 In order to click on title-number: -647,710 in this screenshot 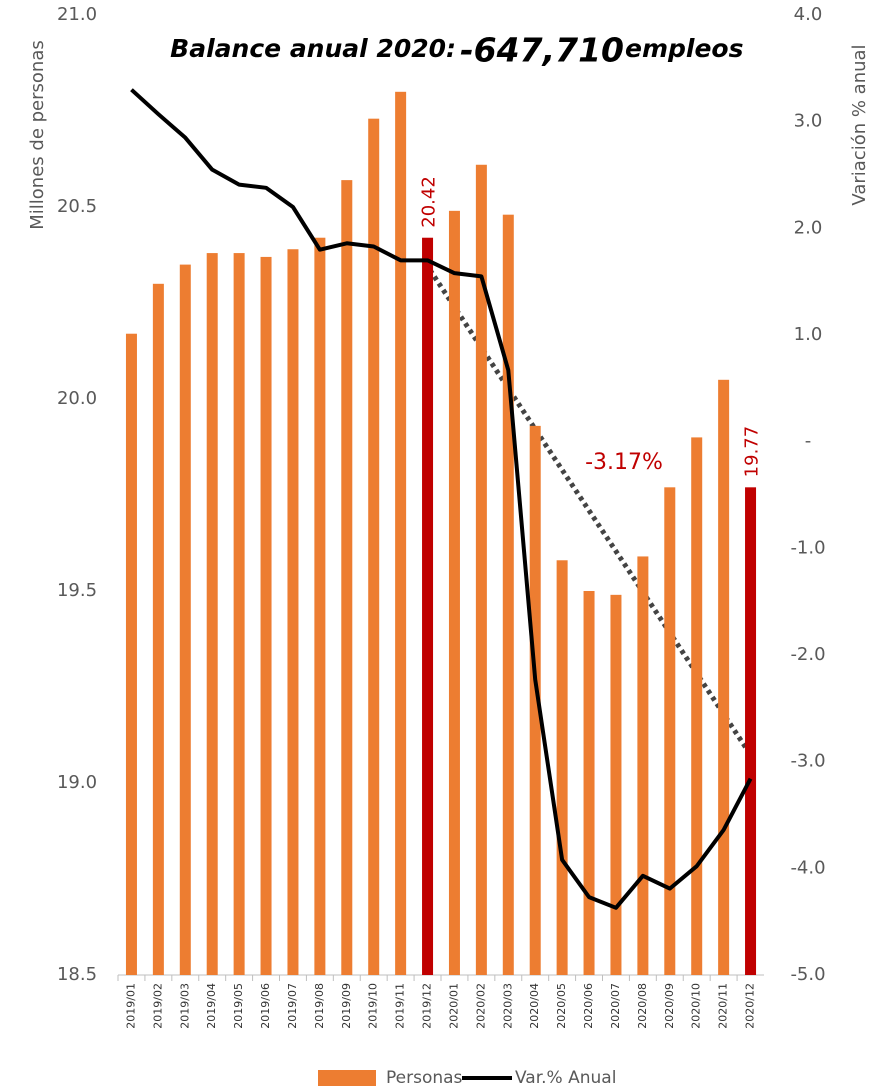, I will do `click(542, 50)`.